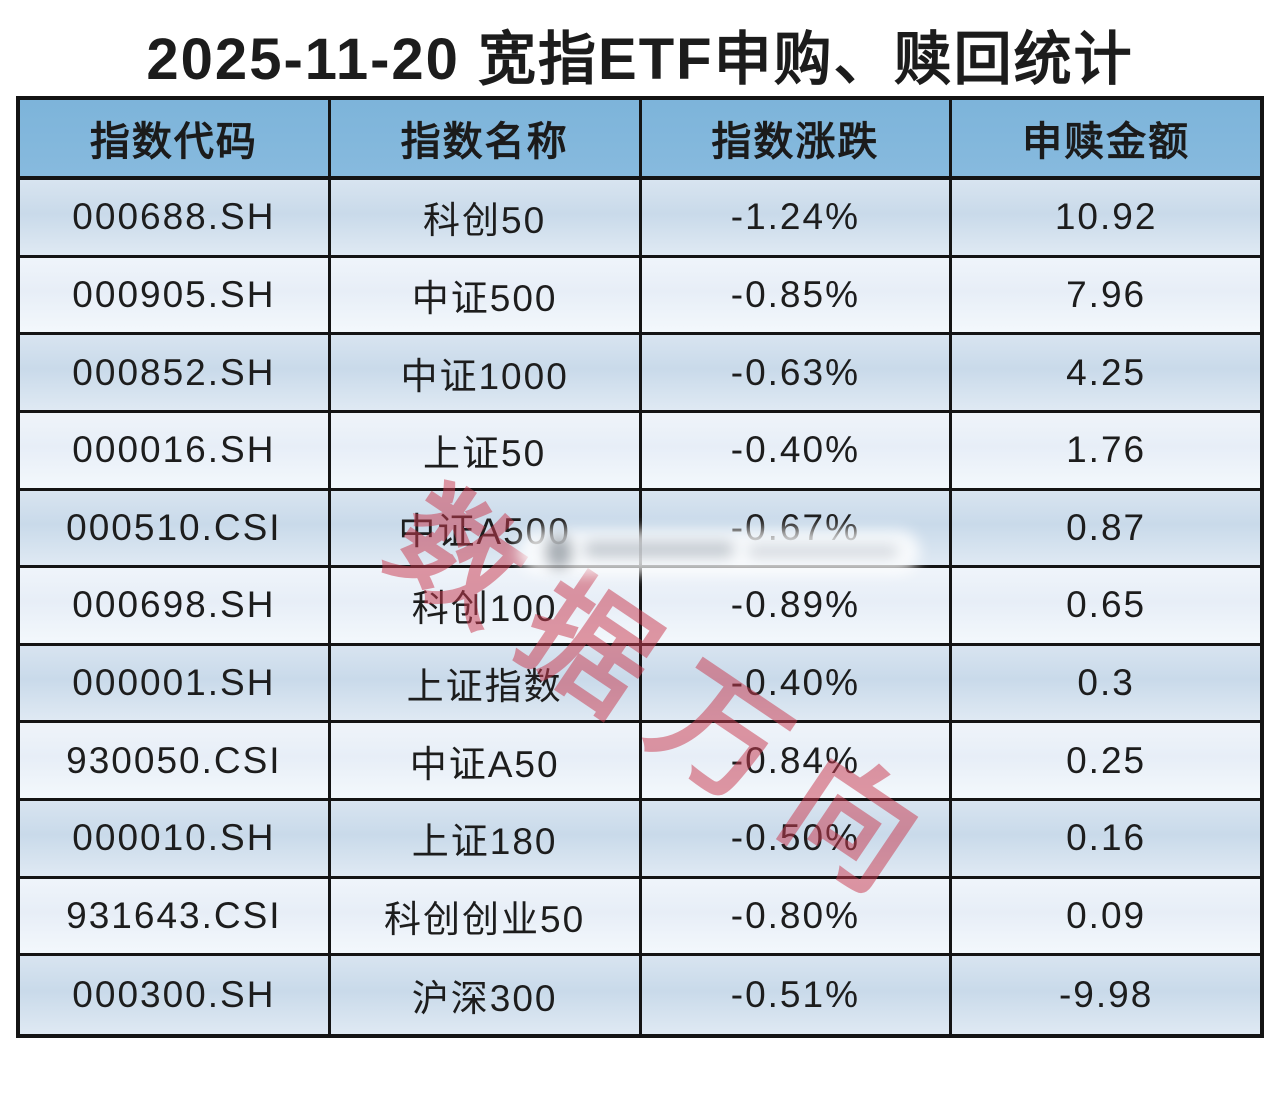  Describe the element at coordinates (797, 838) in the screenshot. I see `cell-index-change: -0.50%` at that location.